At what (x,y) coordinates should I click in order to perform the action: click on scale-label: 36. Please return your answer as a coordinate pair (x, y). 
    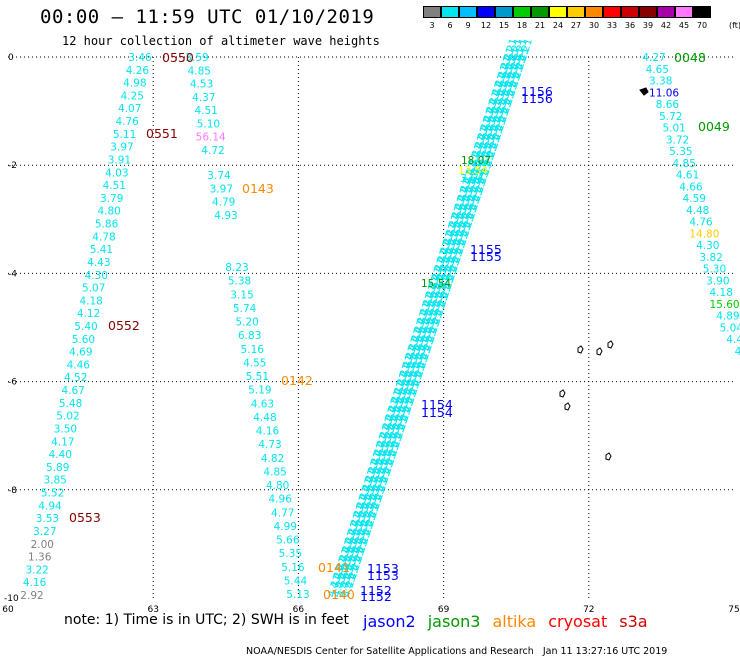
    Looking at the image, I should click on (630, 25).